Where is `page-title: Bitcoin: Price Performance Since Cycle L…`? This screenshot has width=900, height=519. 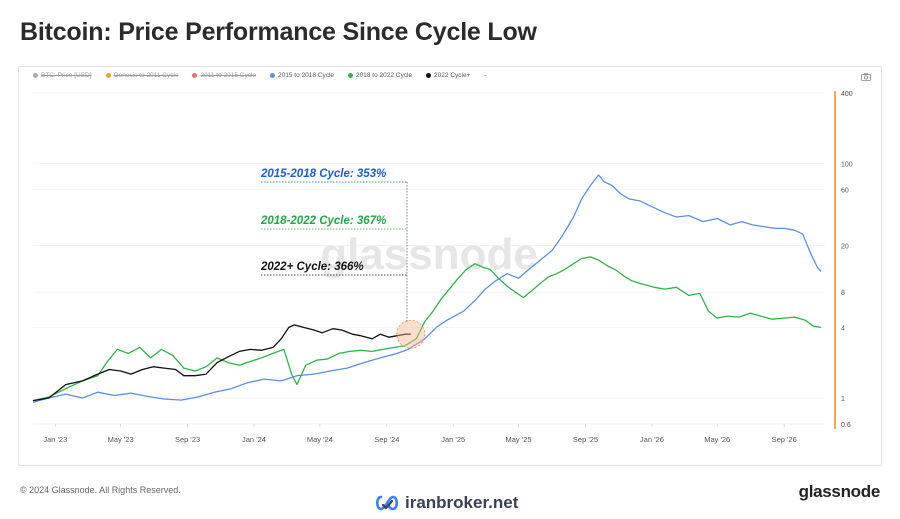
page-title: Bitcoin: Price Performance Since Cycle L… is located at coordinates (278, 32).